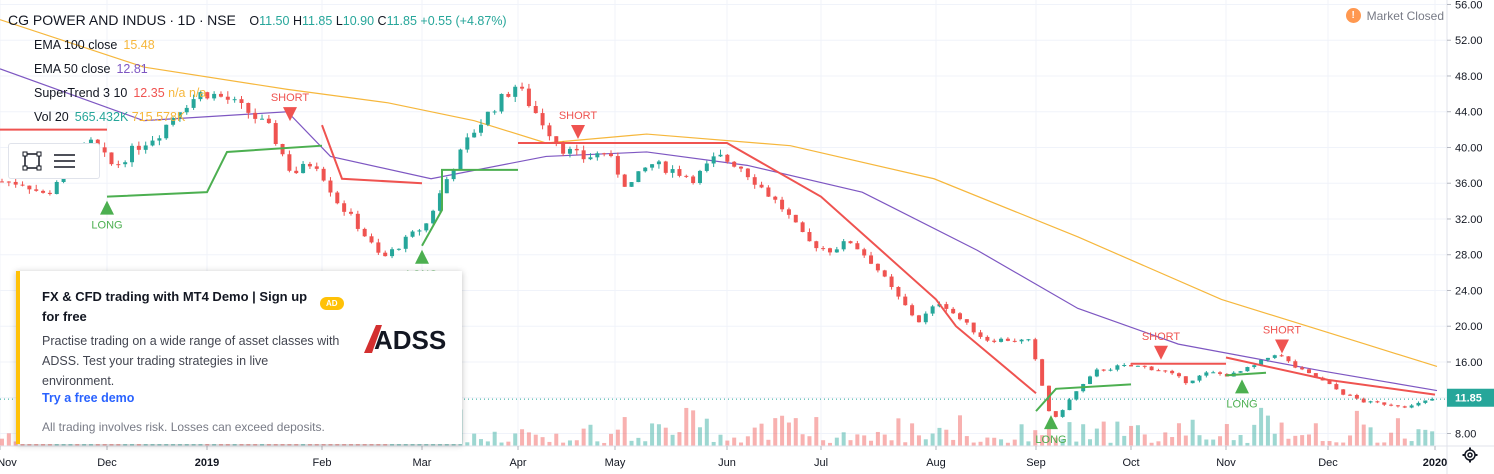 Image resolution: width=1494 pixels, height=474 pixels. What do you see at coordinates (186, 20) in the screenshot?
I see `interval: 1D` at bounding box center [186, 20].